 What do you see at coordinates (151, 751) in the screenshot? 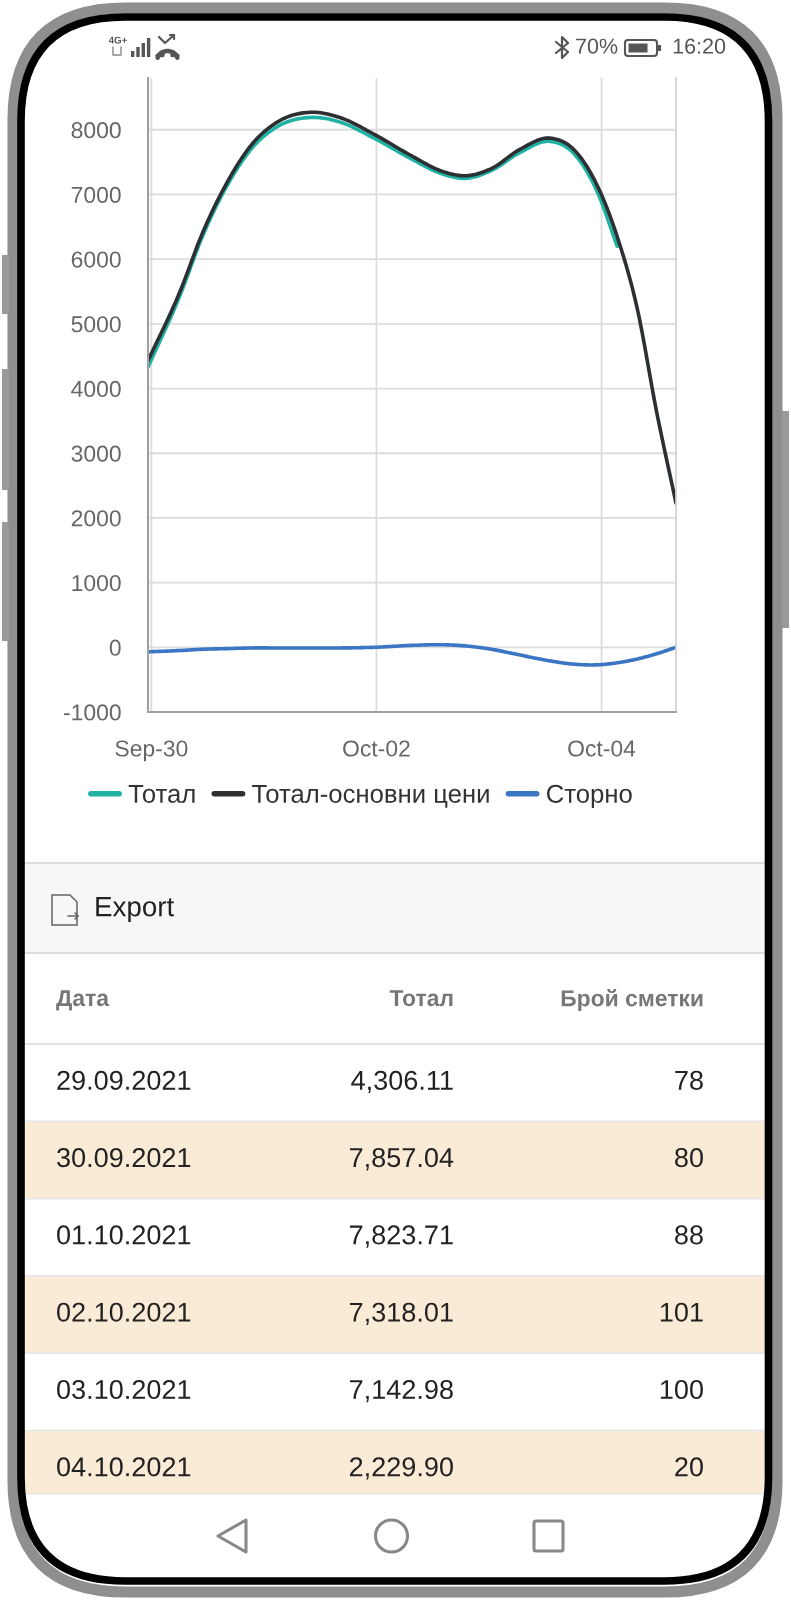
I see `x-tick-label: Sep-30` at bounding box center [151, 751].